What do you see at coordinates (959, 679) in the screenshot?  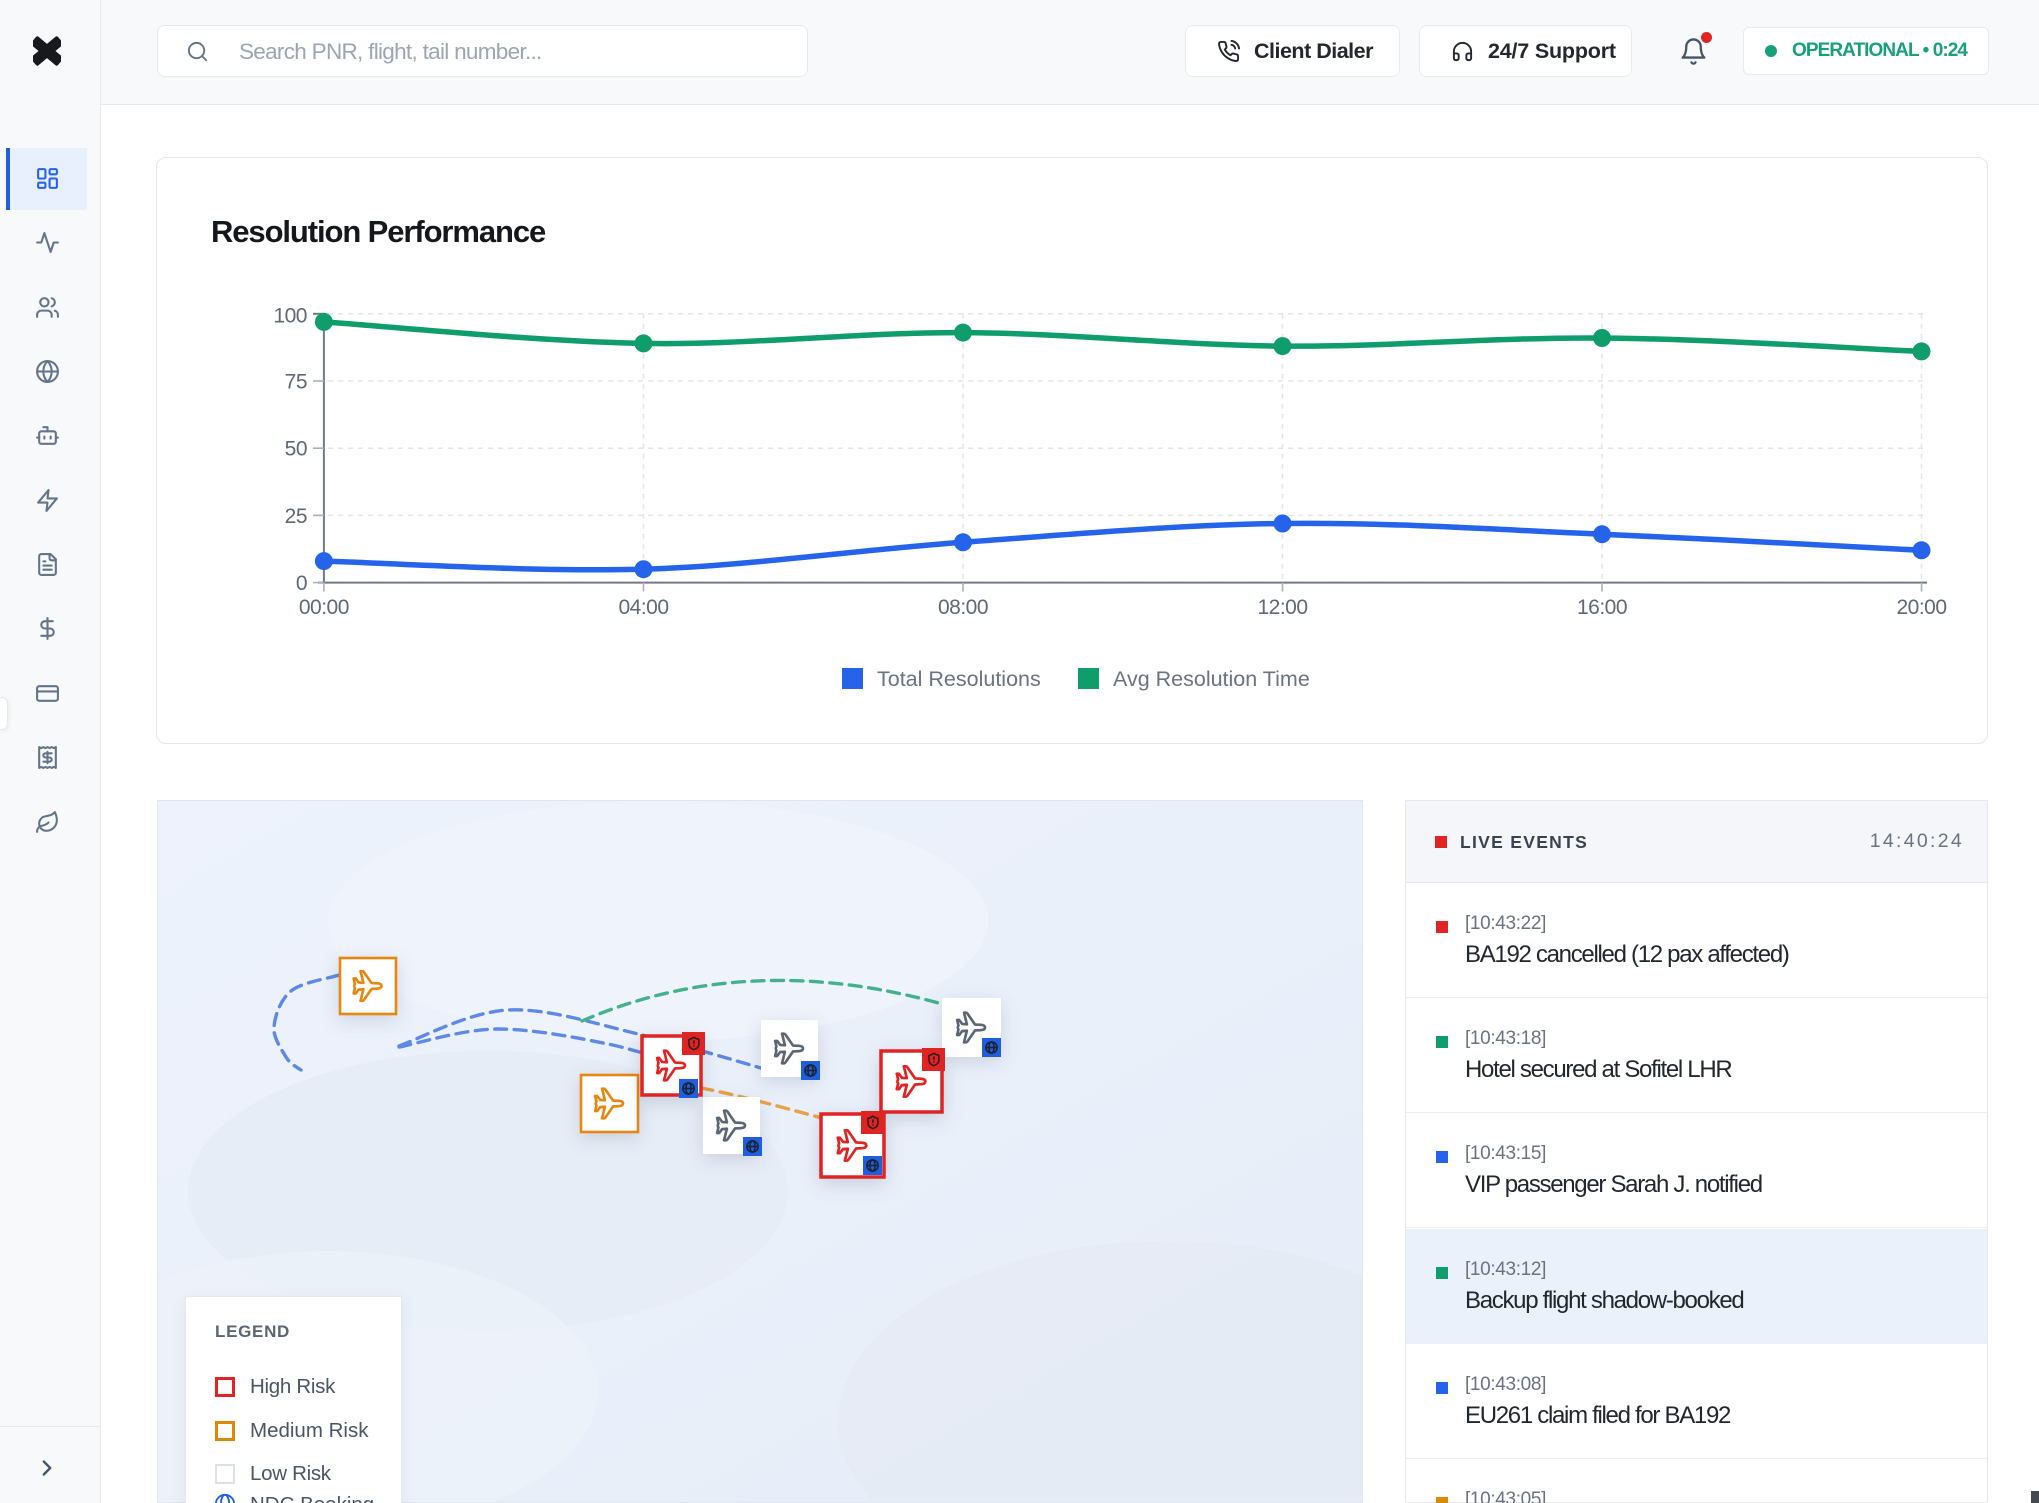 I see `svg-text: Total Resolutions` at bounding box center [959, 679].